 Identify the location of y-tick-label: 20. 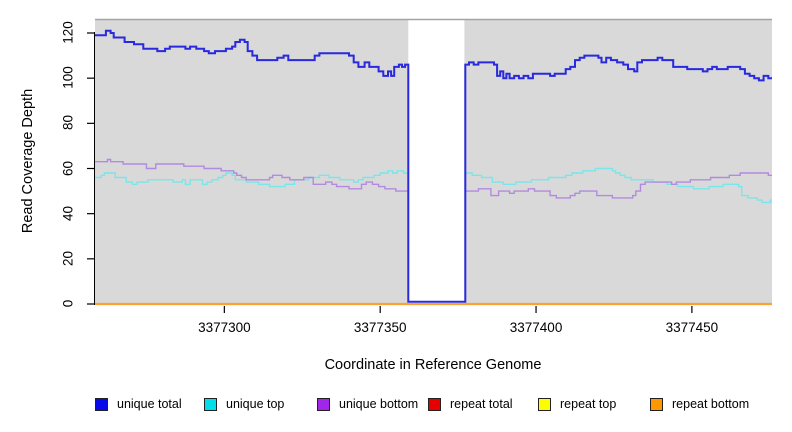
(68, 258).